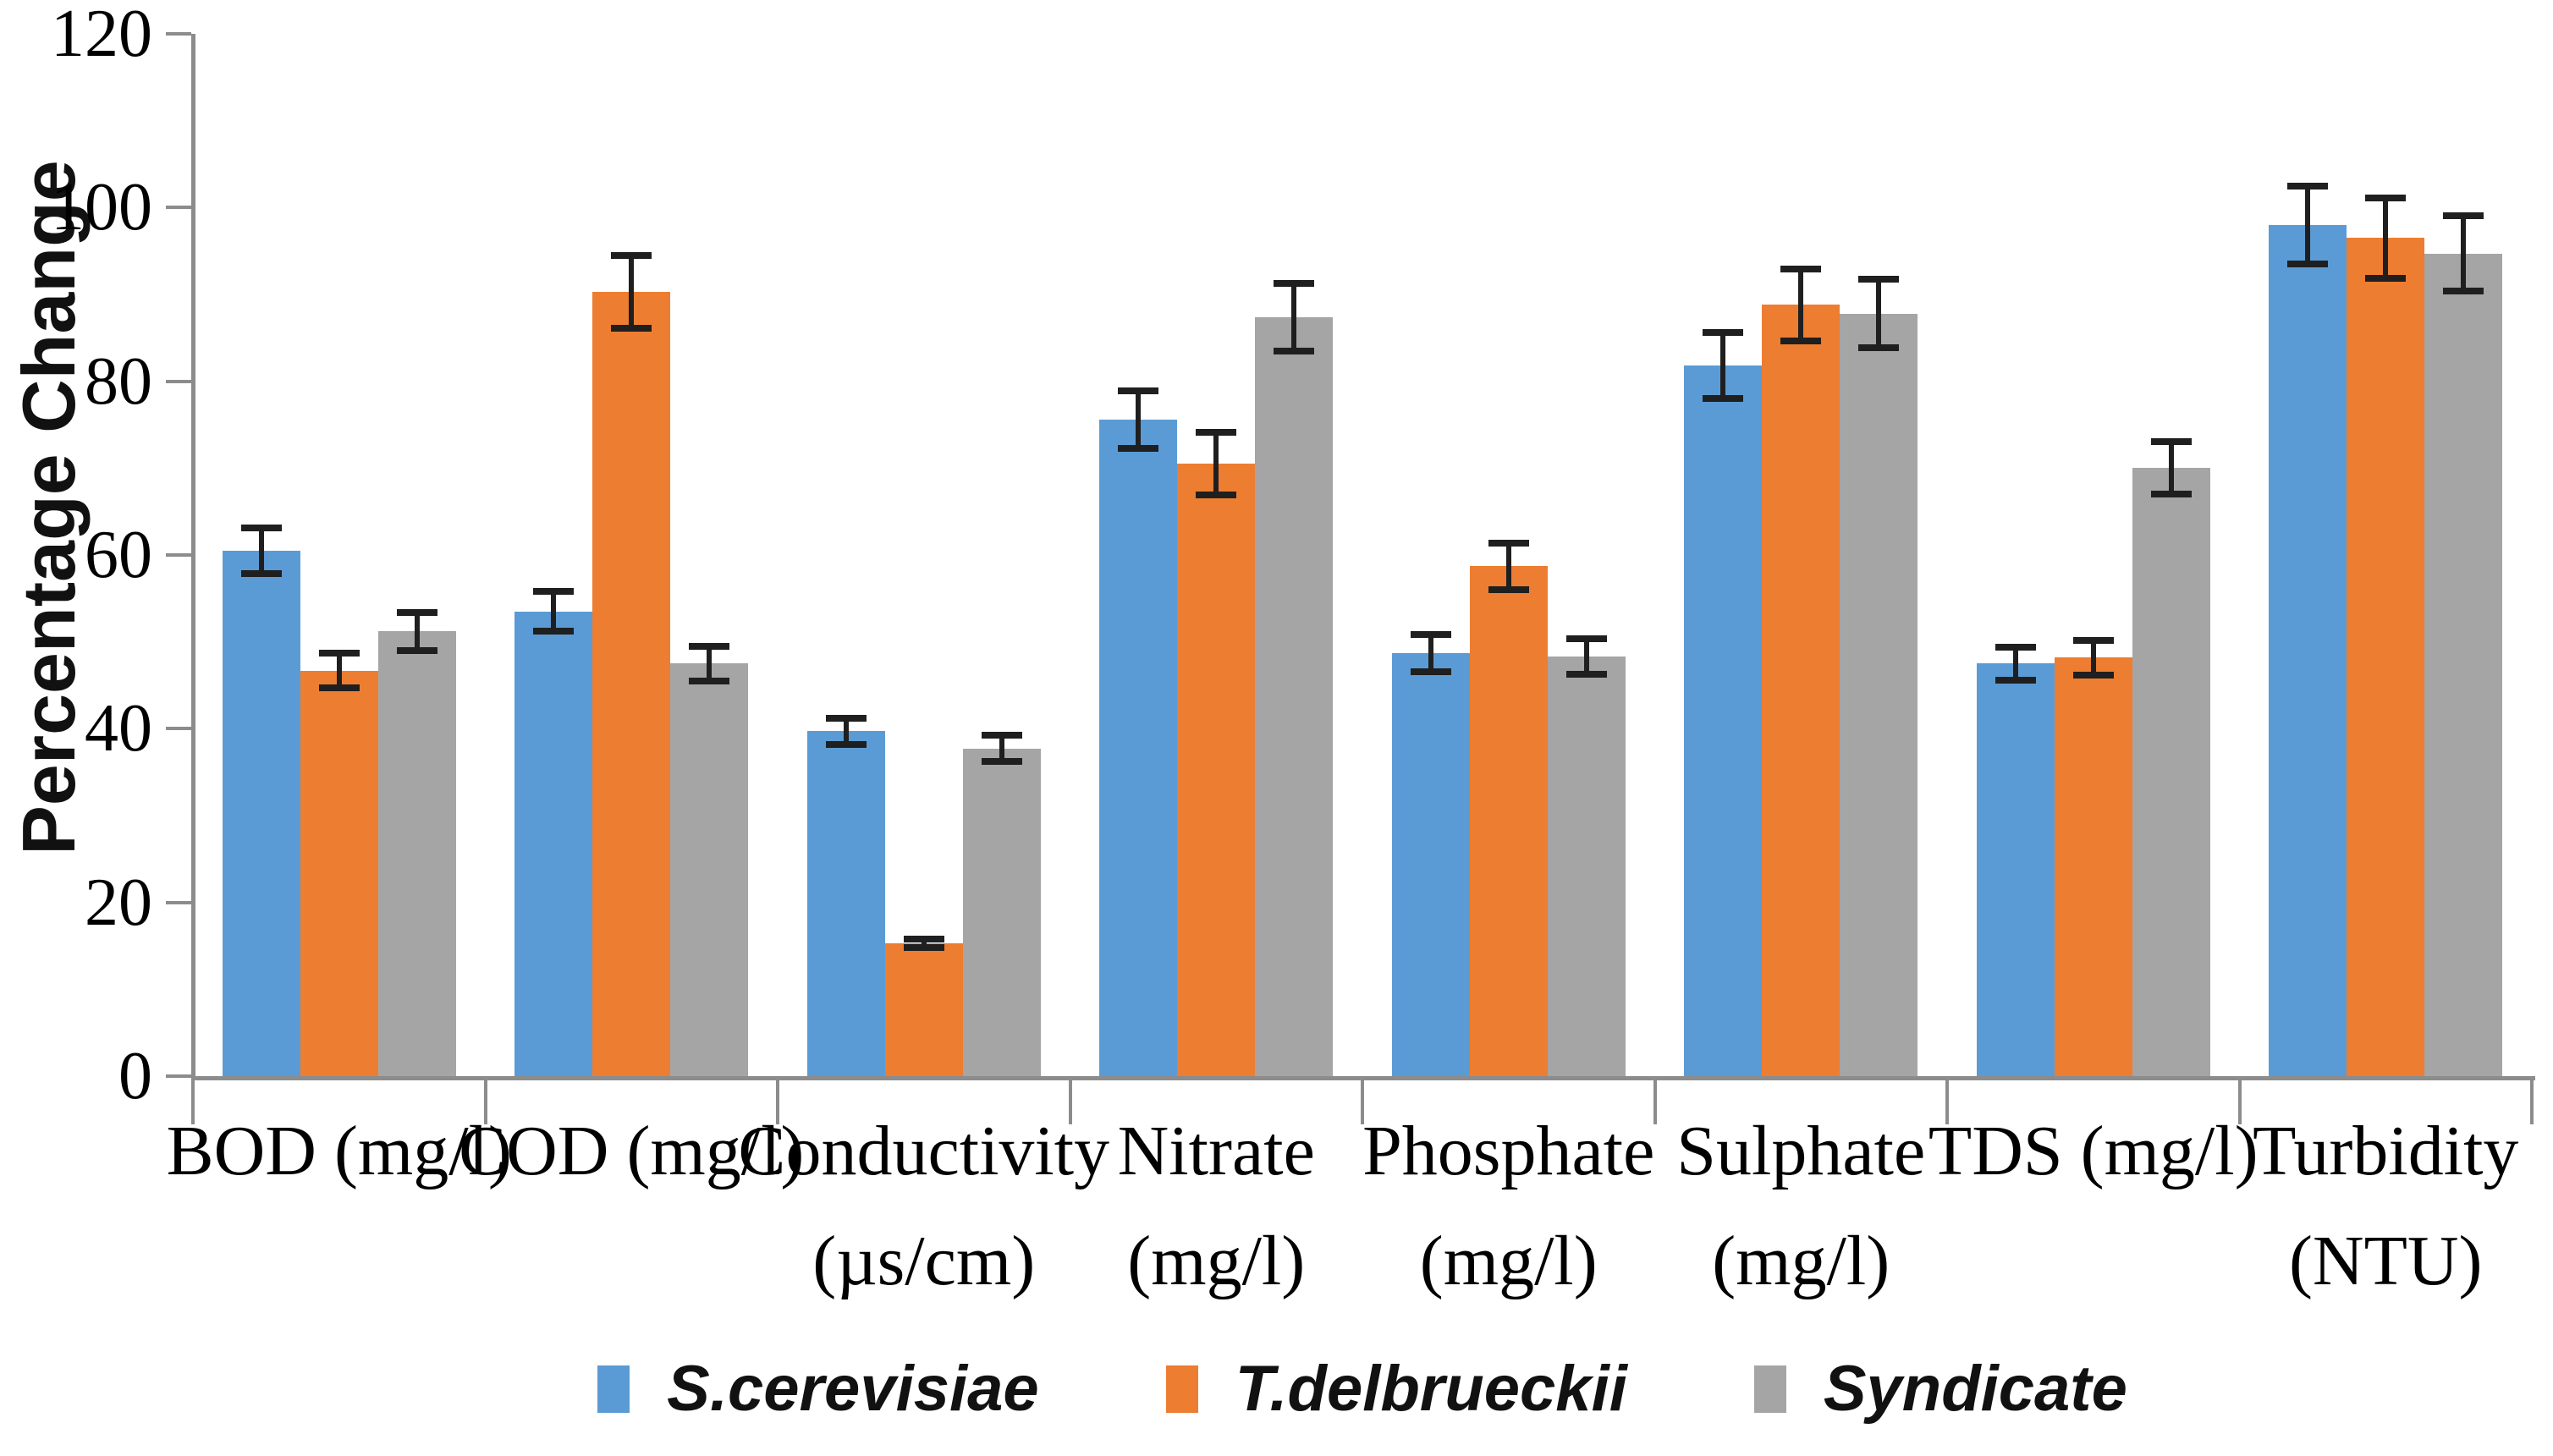 Image resolution: width=2553 pixels, height=1456 pixels. I want to click on legend: S.cerevisiae T.delbrueckii Syndicate, so click(1362, 1389).